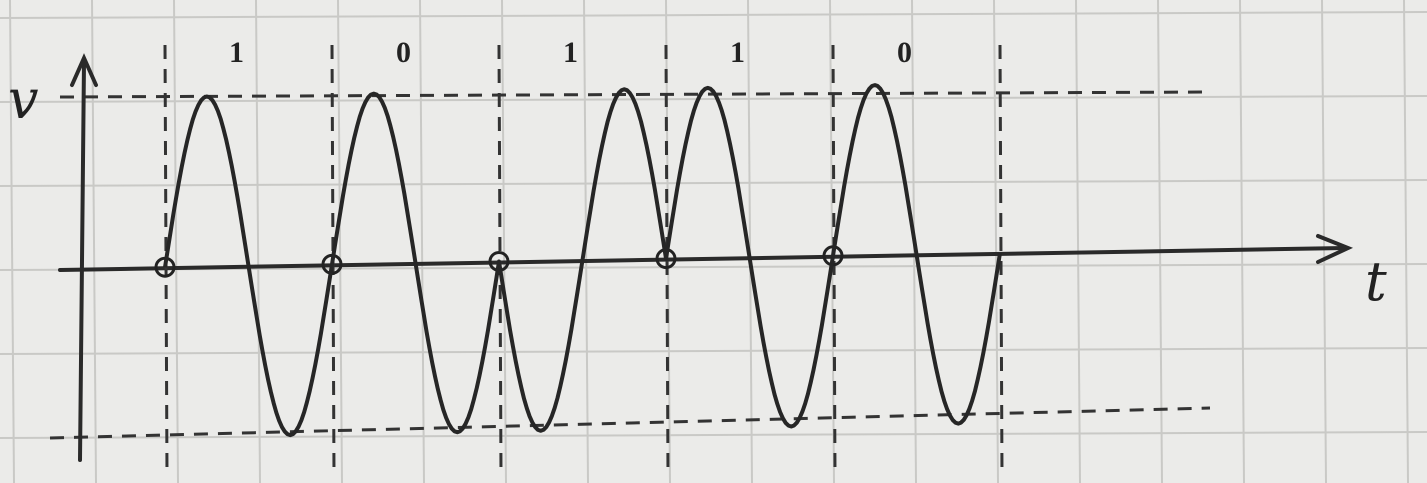  I want to click on y-axis-label: v, so click(23, 99).